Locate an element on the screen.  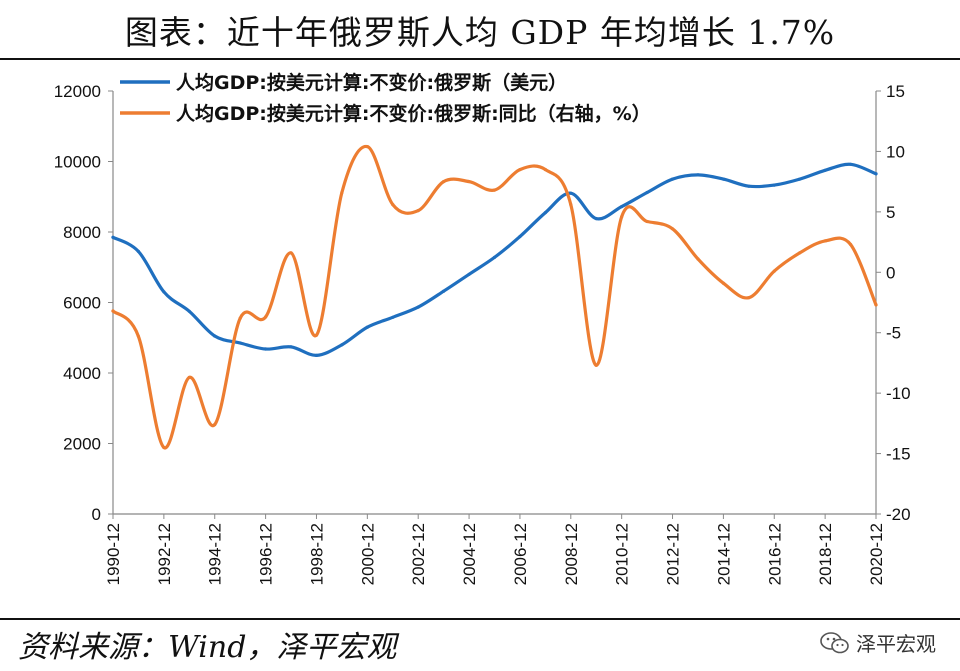
title-divider is located at coordinates (480, 59).